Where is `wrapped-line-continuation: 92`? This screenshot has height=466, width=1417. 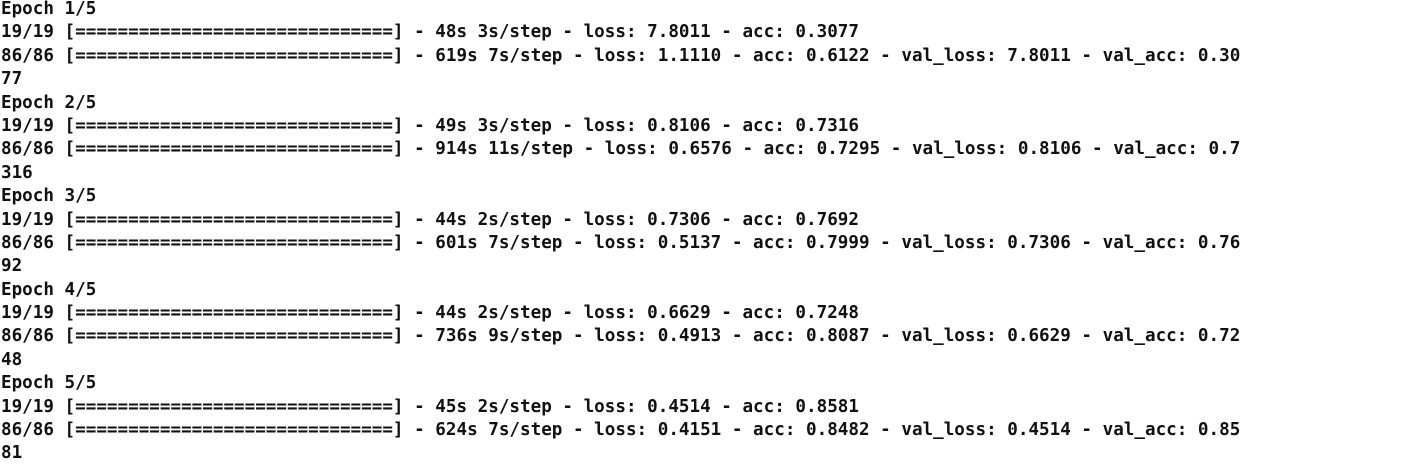
wrapped-line-continuation: 92 is located at coordinates (12, 266).